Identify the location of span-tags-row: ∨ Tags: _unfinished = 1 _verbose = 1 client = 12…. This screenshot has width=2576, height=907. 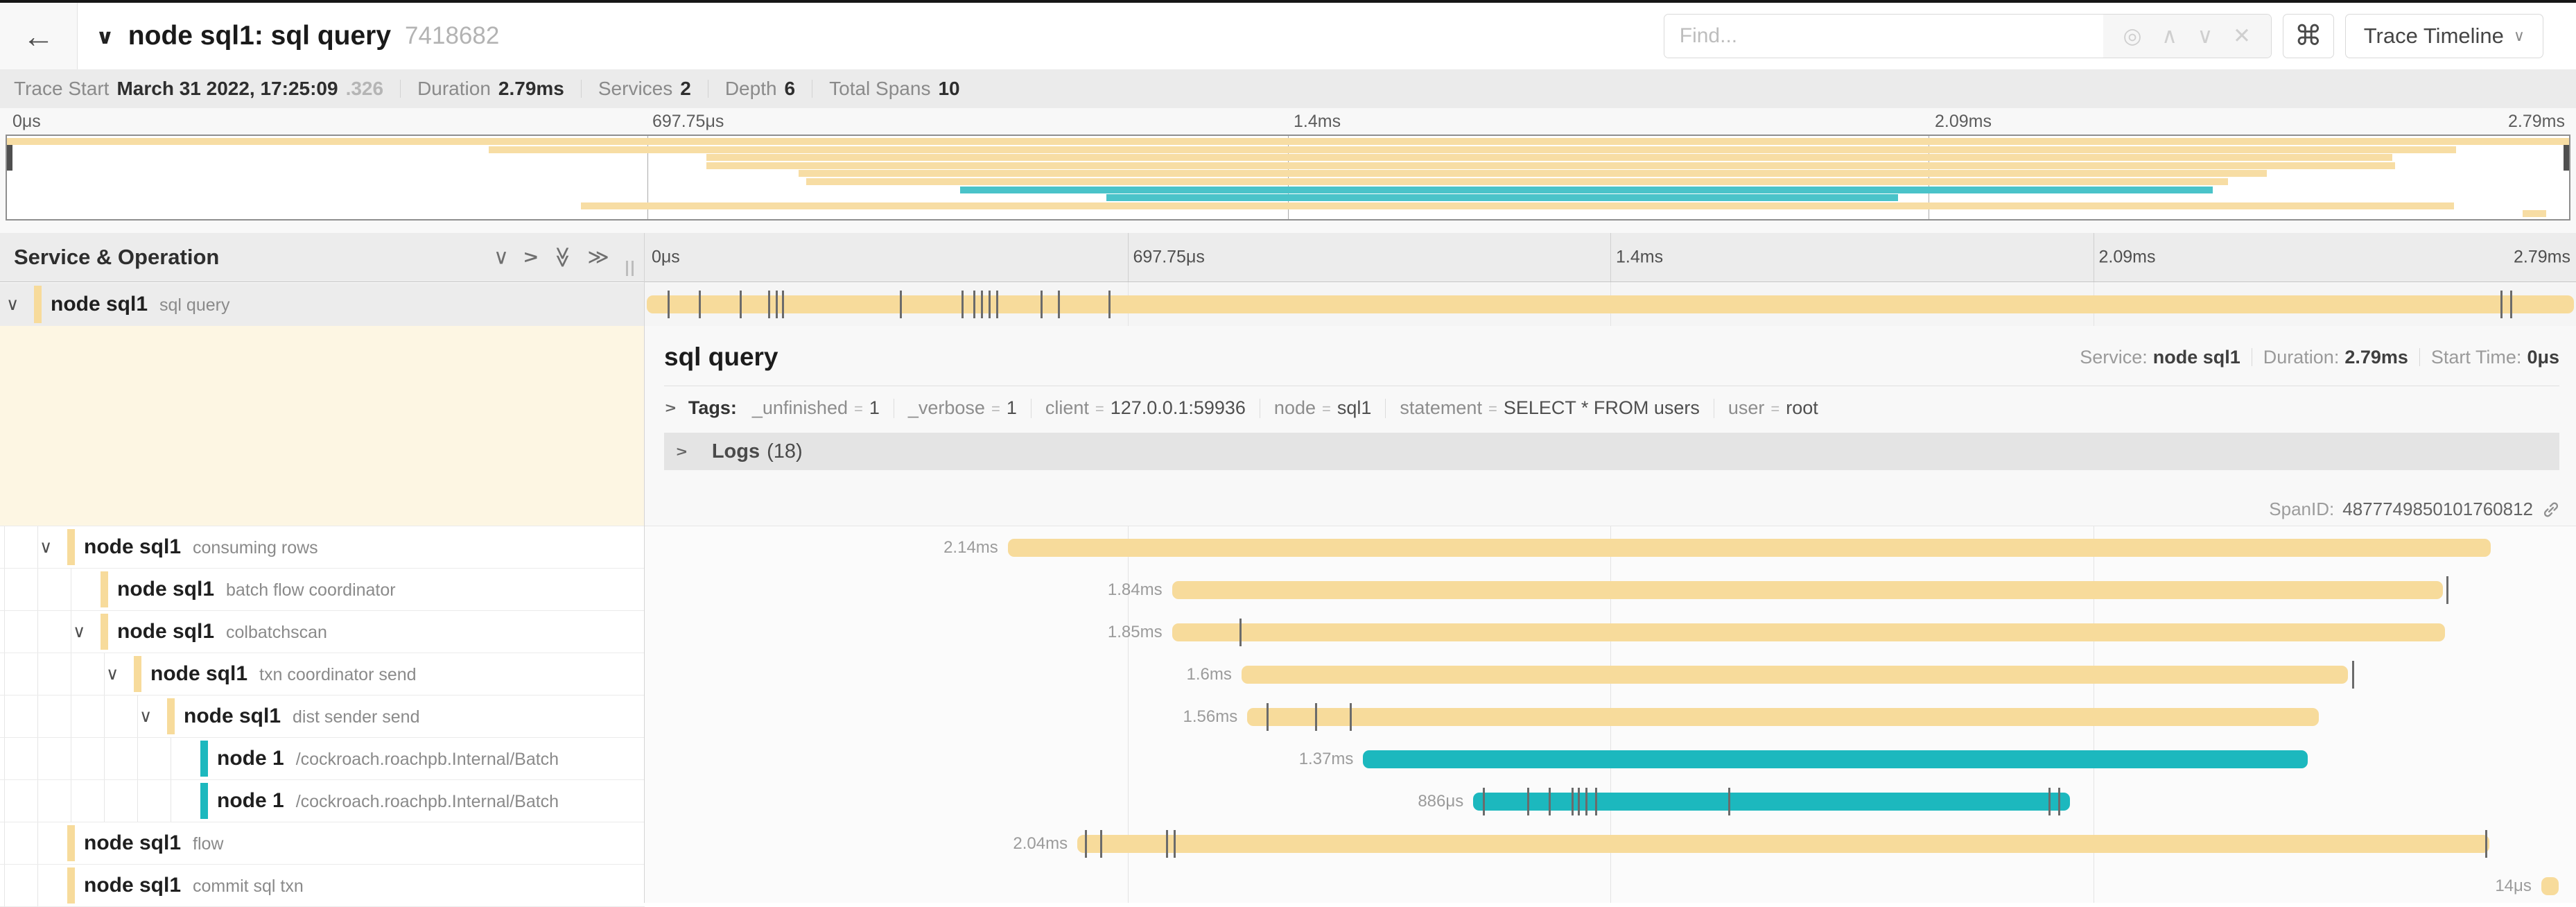
(1610, 408).